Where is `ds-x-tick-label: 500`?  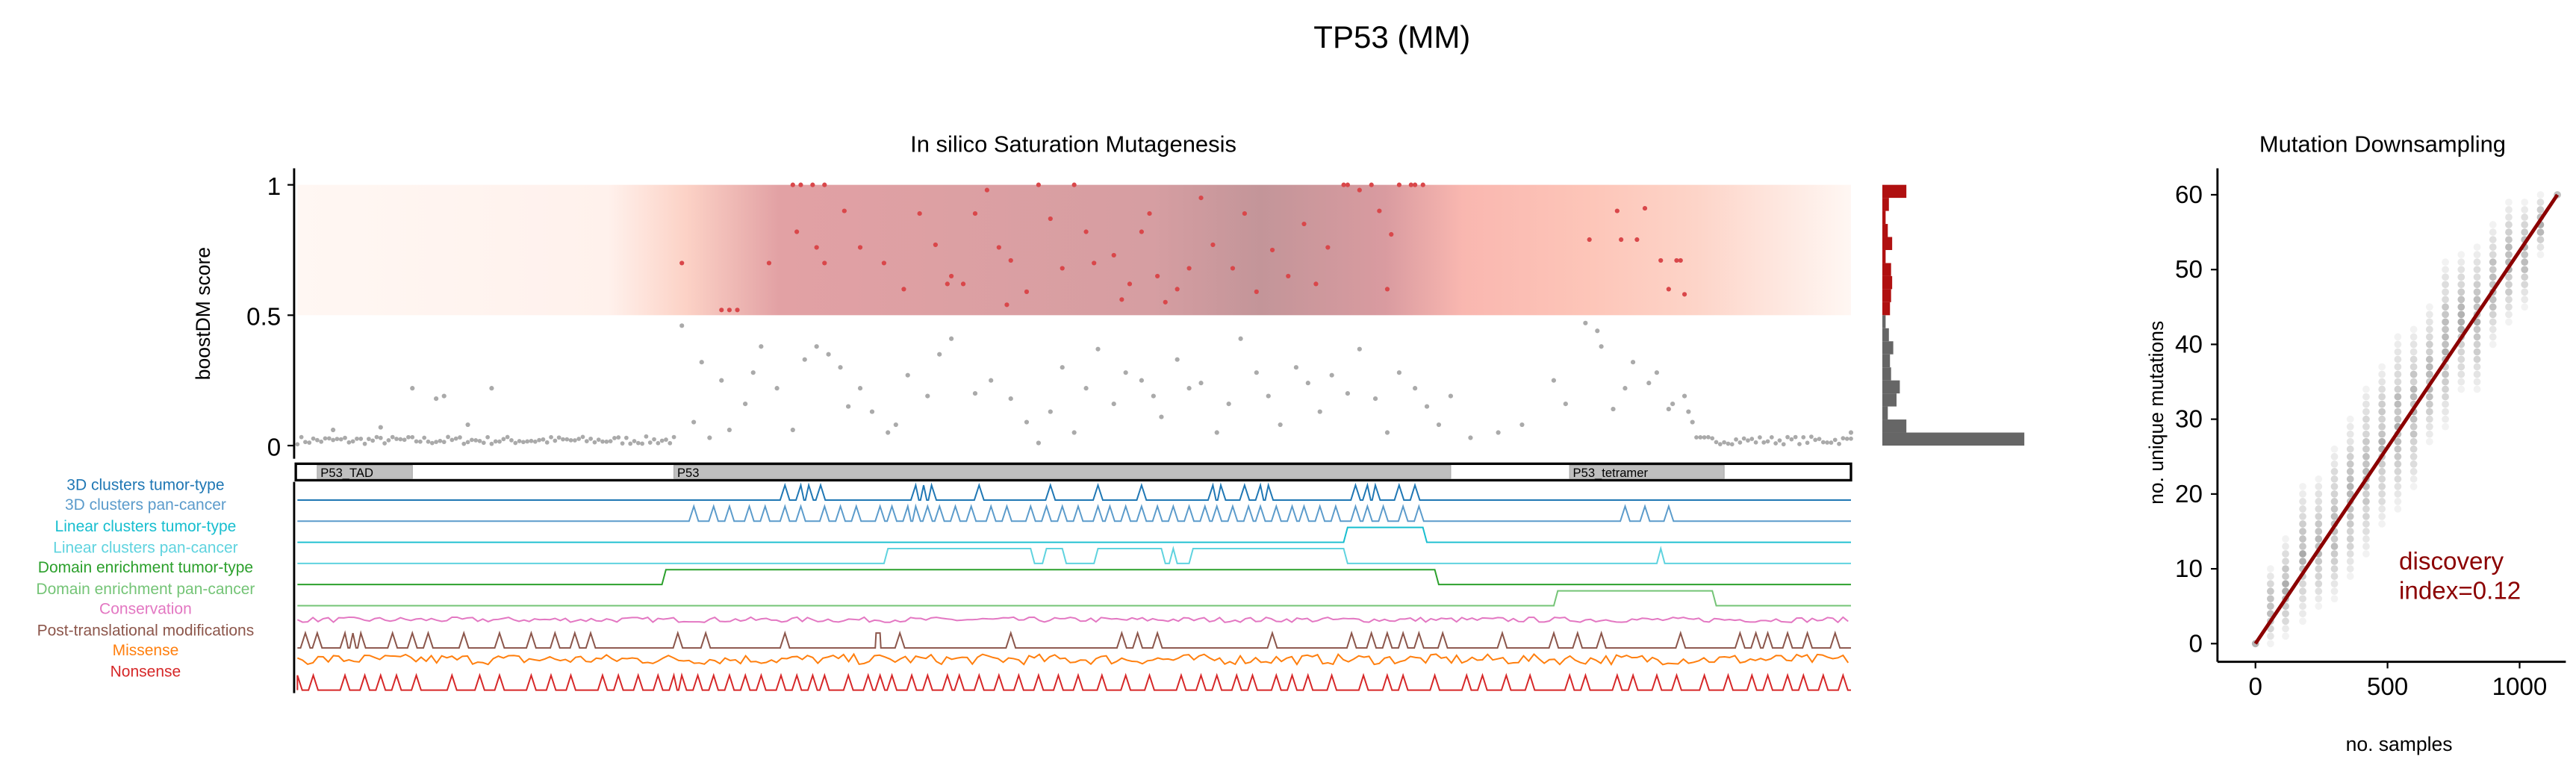 ds-x-tick-label: 500 is located at coordinates (2387, 687).